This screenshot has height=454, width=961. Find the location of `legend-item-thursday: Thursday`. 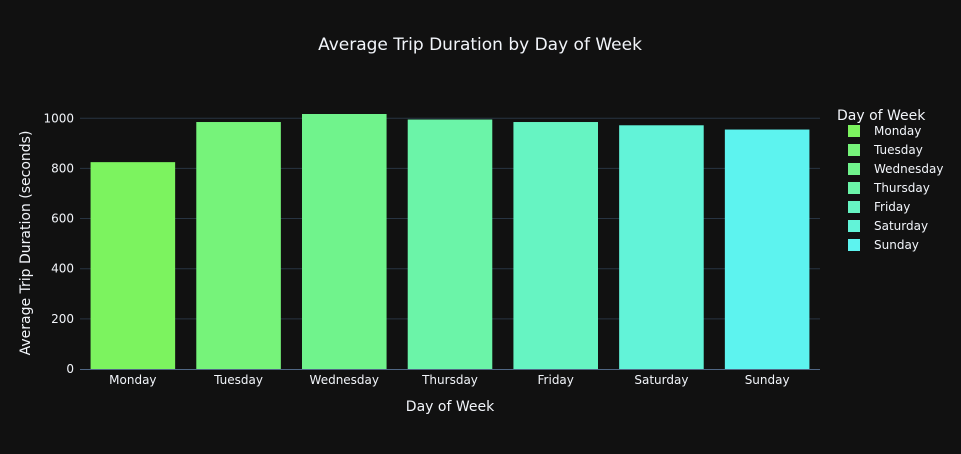

legend-item-thursday: Thursday is located at coordinates (889, 188).